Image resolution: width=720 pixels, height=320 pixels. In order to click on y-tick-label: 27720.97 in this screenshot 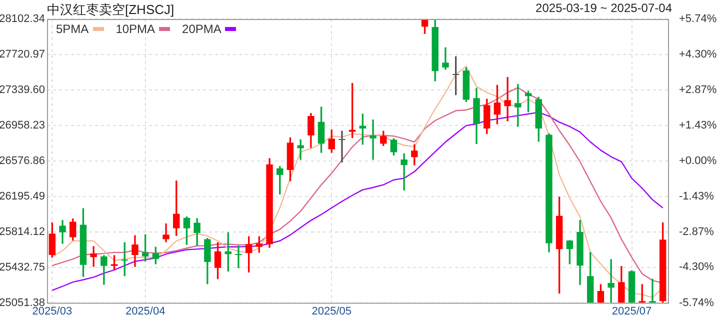, I will do `click(22, 54)`.